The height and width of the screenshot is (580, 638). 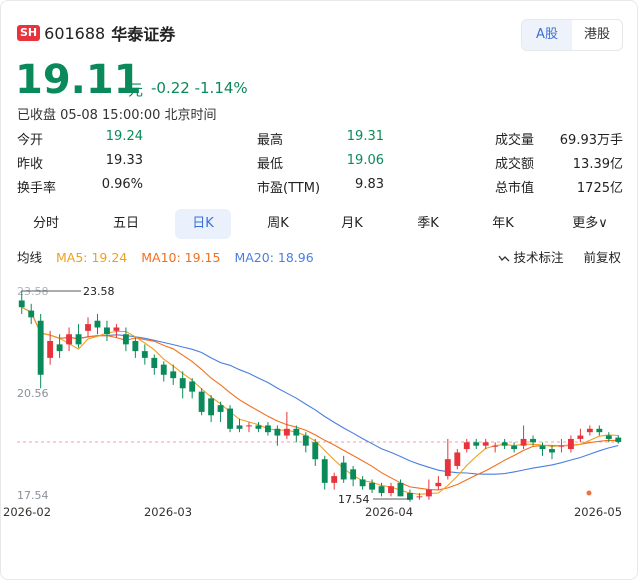 What do you see at coordinates (547, 35) in the screenshot?
I see `tab-a-share: A股` at bounding box center [547, 35].